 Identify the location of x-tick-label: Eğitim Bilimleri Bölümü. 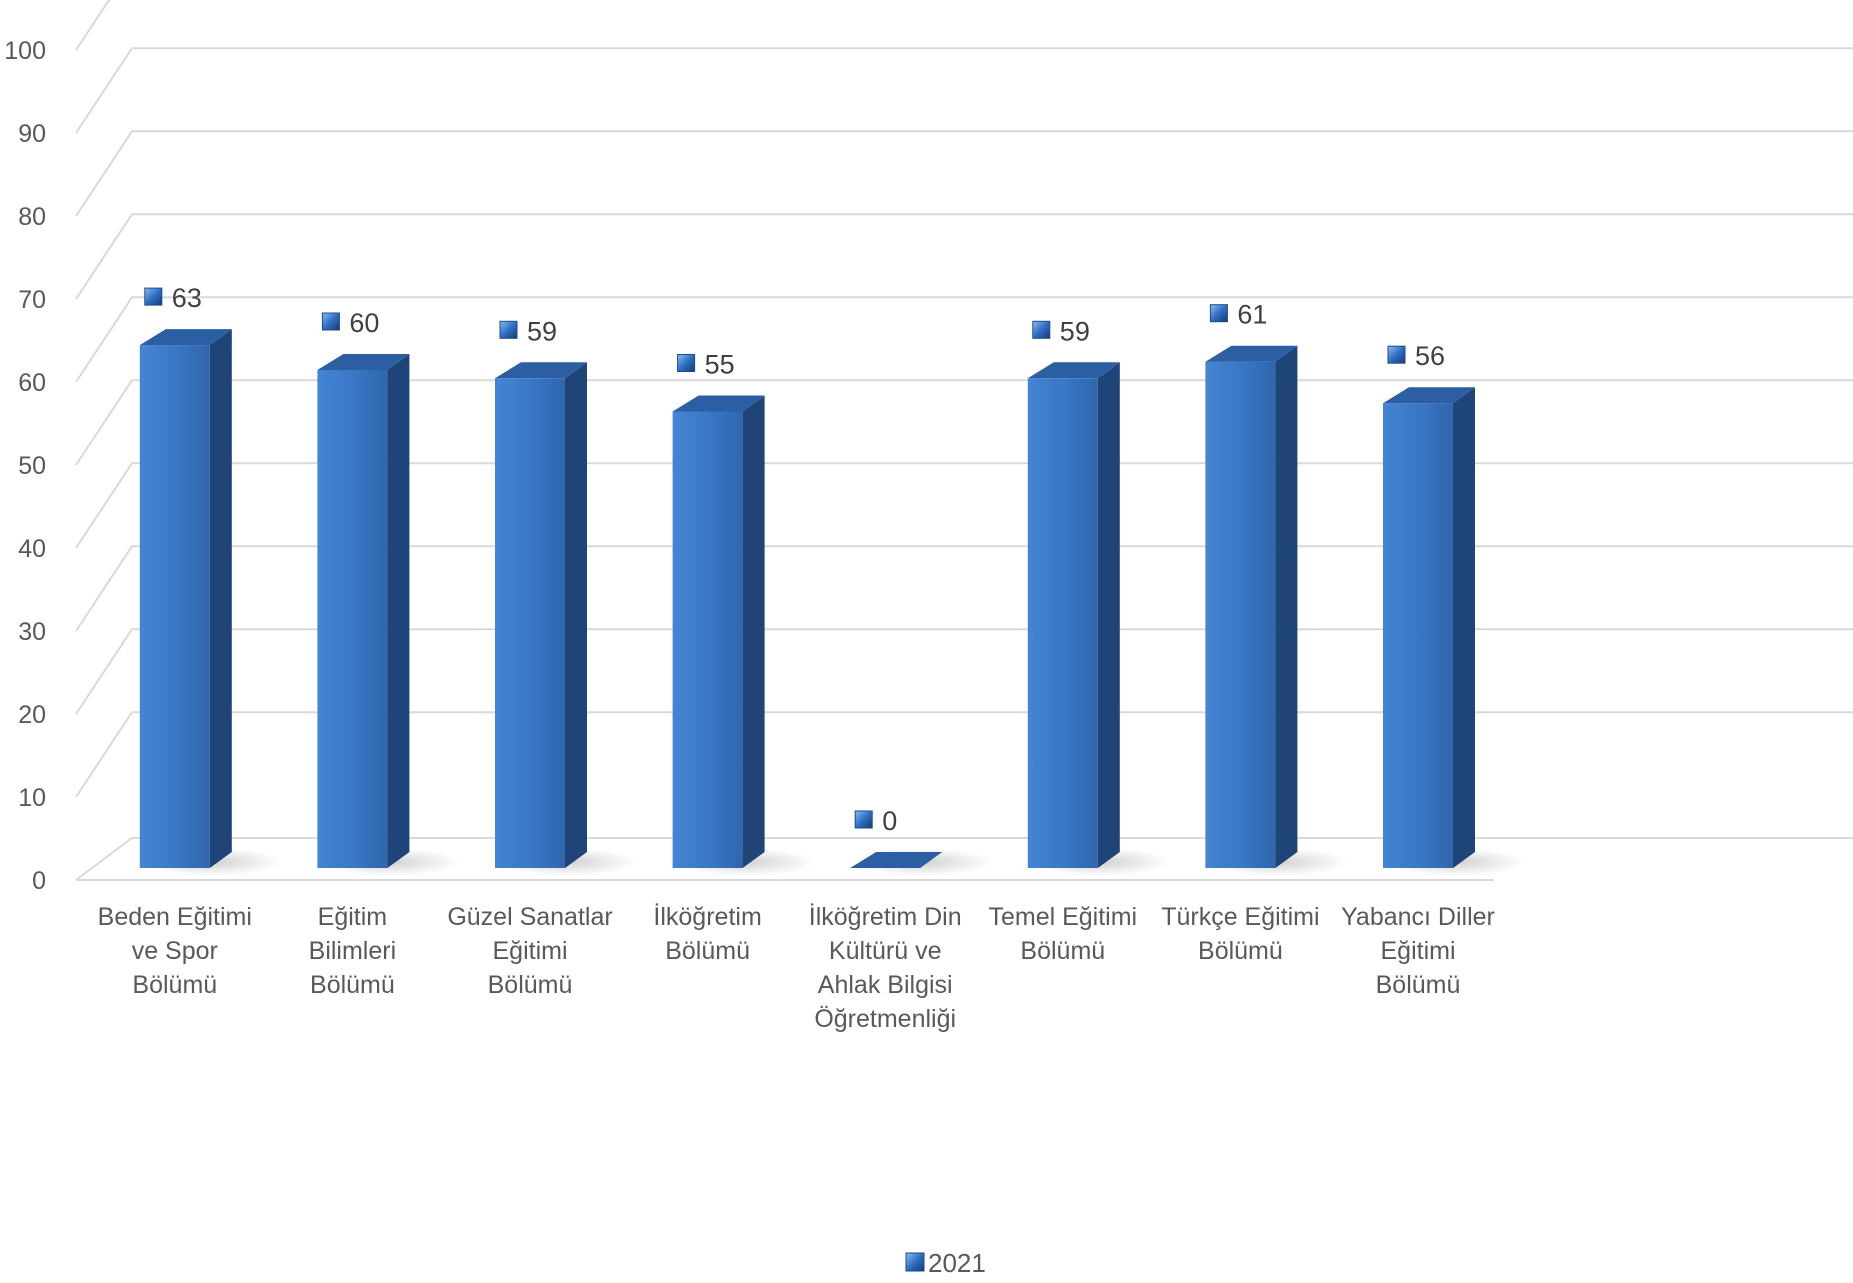
(353, 951).